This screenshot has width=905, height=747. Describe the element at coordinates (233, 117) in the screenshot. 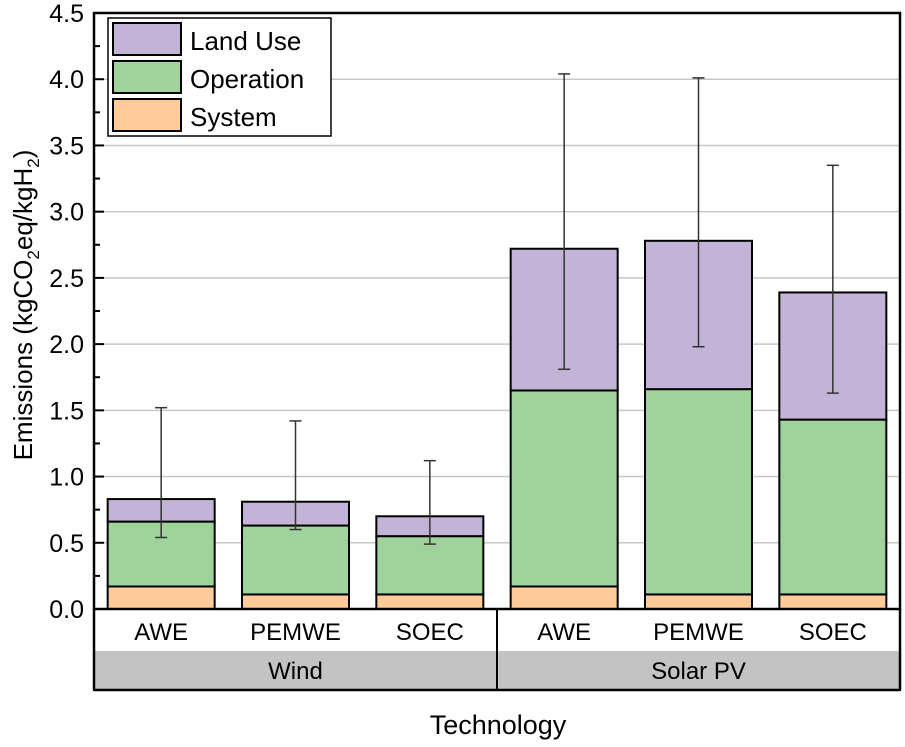

I see `legend-label-system: System` at that location.